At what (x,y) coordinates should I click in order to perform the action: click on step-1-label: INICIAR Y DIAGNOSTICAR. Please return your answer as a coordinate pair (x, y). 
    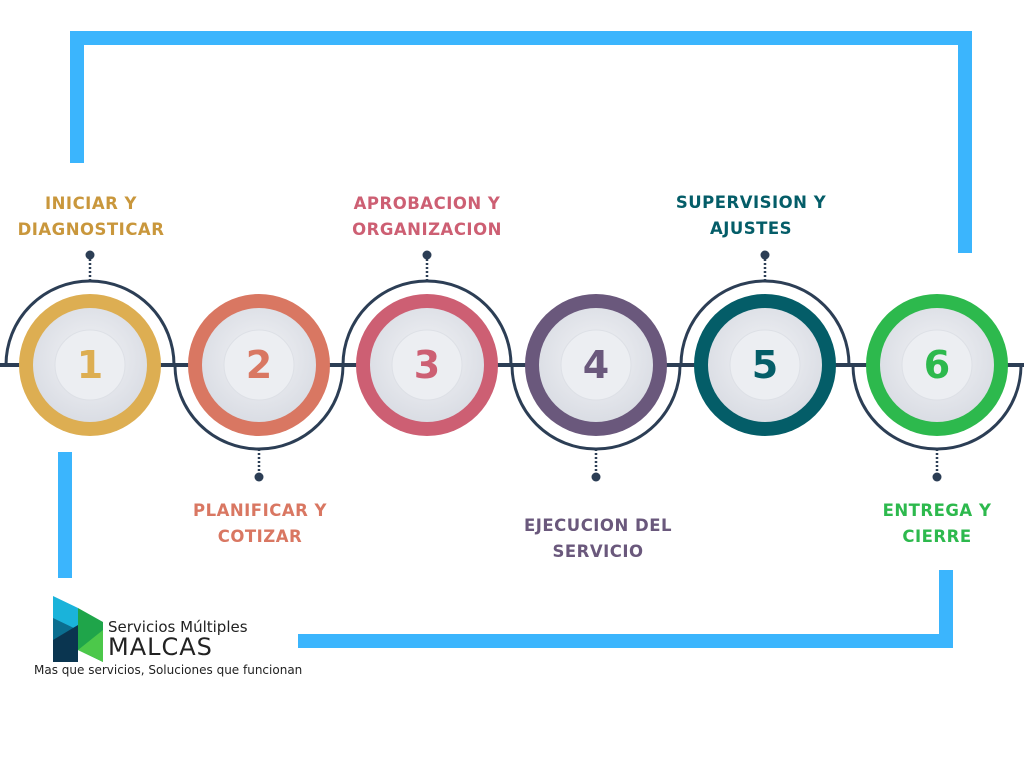
    Looking at the image, I should click on (95, 217).